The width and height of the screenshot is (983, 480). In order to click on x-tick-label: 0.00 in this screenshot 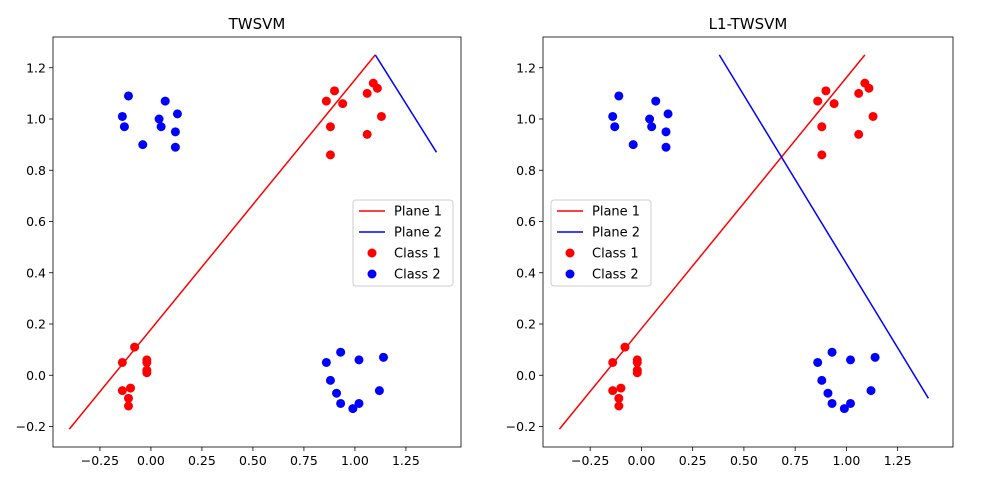, I will do `click(641, 460)`.